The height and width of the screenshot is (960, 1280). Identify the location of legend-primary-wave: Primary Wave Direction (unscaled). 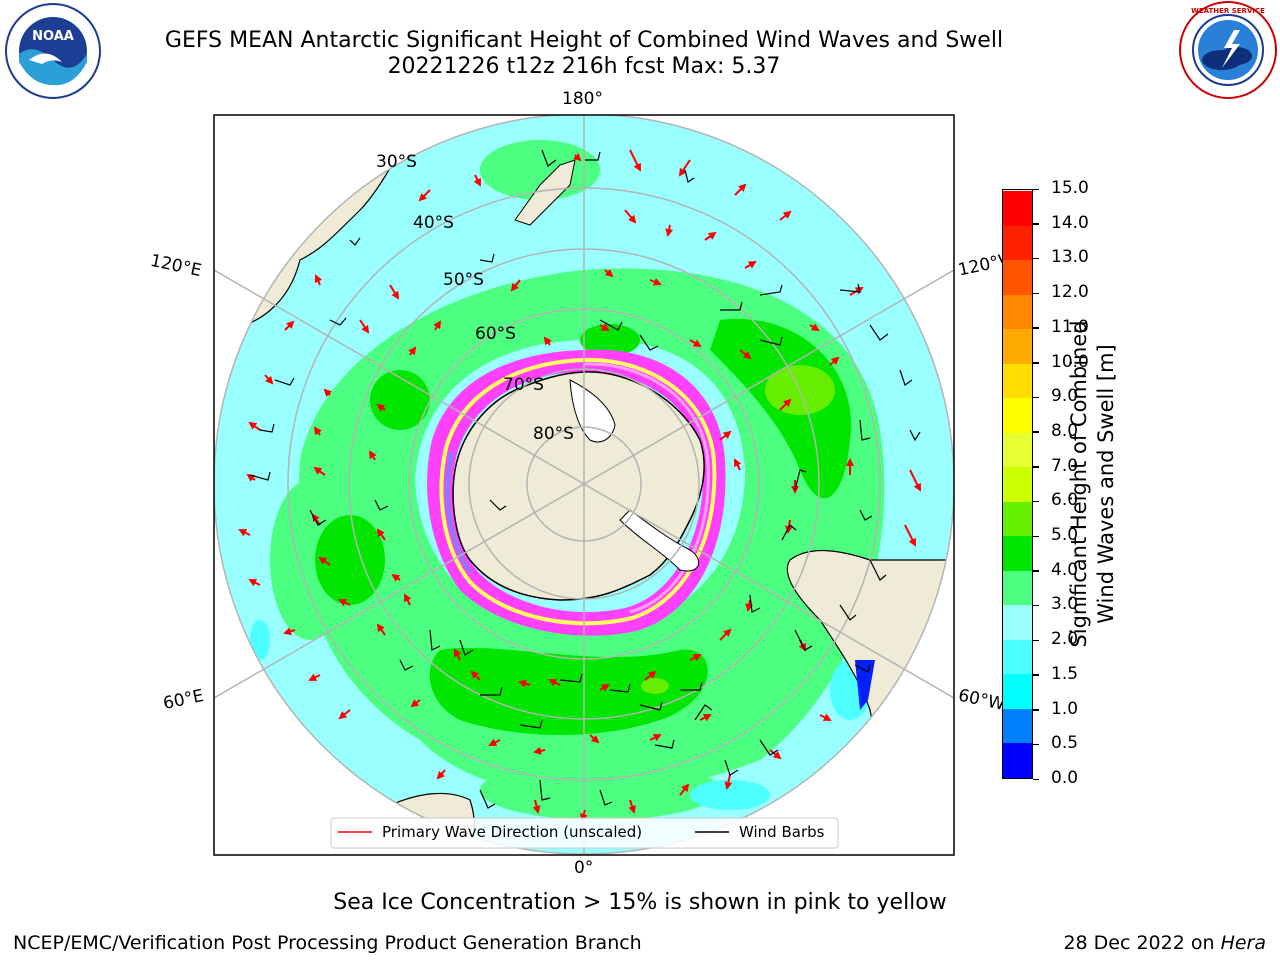
(512, 832).